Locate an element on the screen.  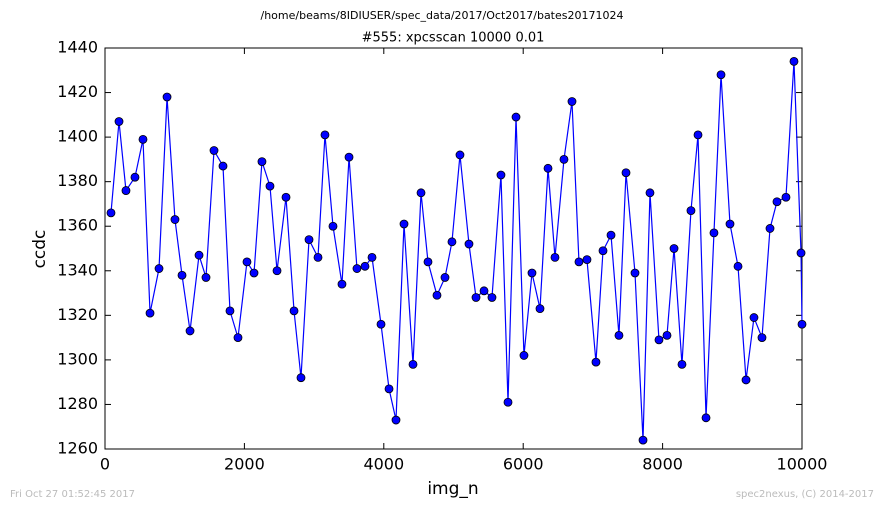
x-tick-label: 8000 is located at coordinates (662, 464).